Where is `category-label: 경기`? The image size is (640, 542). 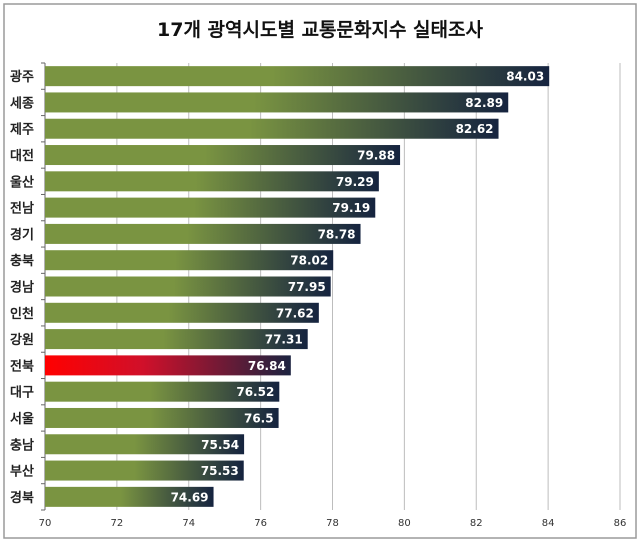 category-label: 경기 is located at coordinates (22, 235).